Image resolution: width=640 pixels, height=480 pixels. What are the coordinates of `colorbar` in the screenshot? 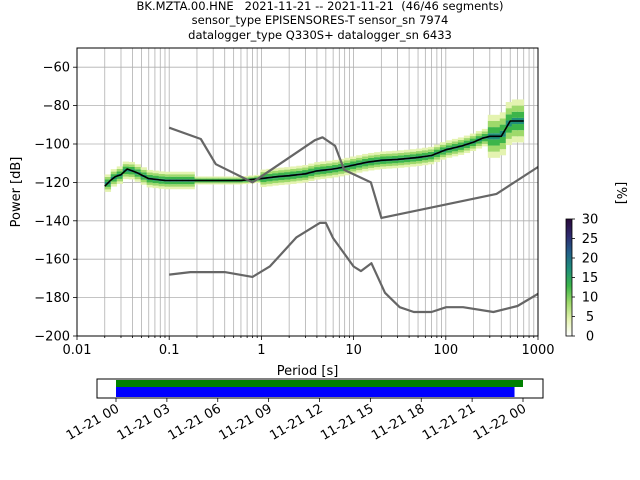 It's located at (569, 277).